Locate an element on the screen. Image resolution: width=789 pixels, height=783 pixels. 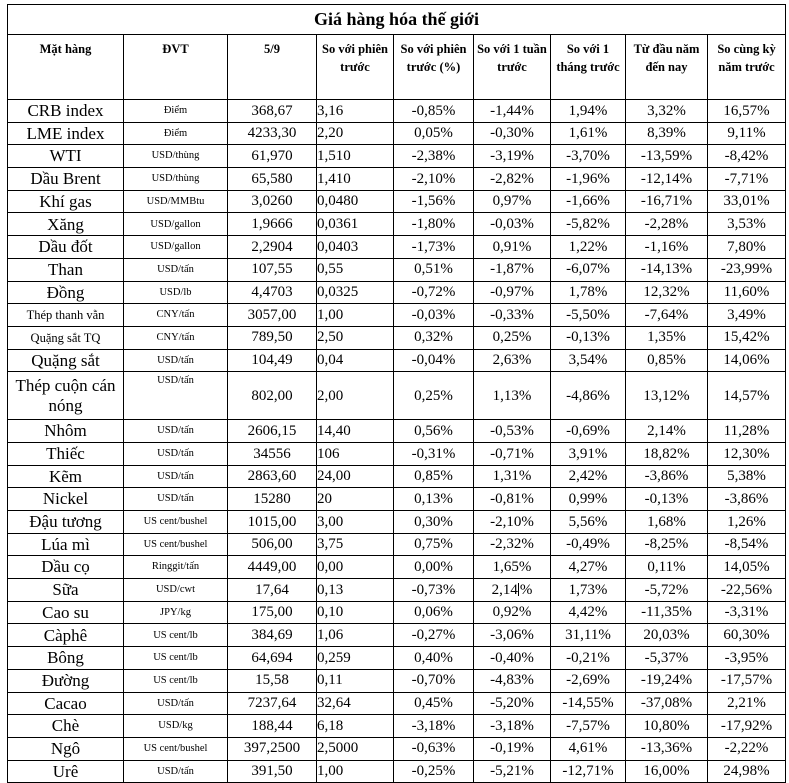
cell-vs-same-period-last-year: 14,06% is located at coordinates (746, 360).